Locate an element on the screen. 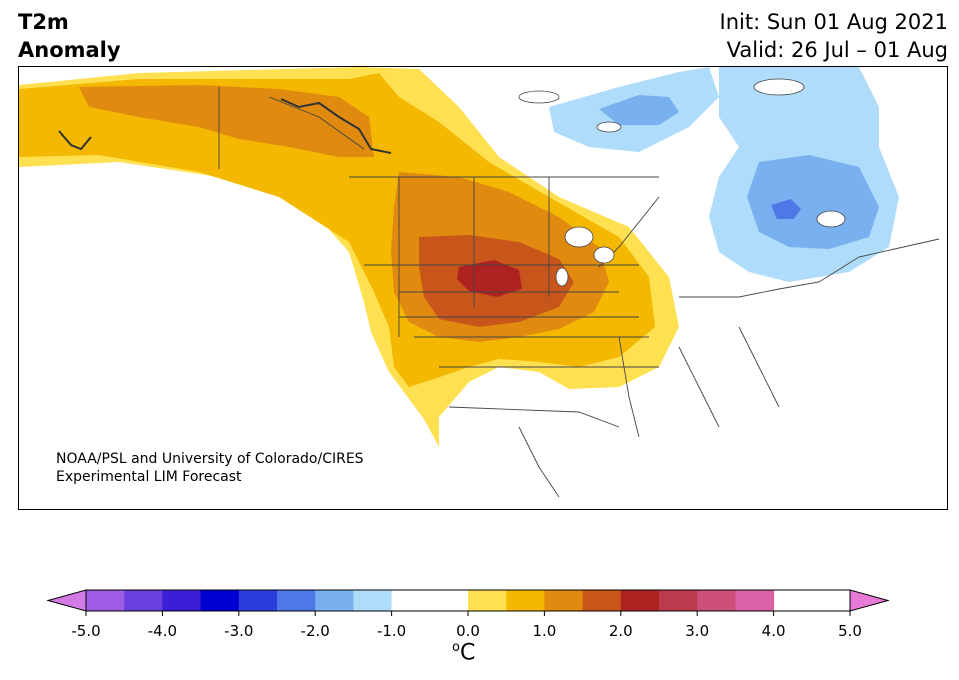 The height and width of the screenshot is (680, 959). rivers is located at coordinates (225, 126).